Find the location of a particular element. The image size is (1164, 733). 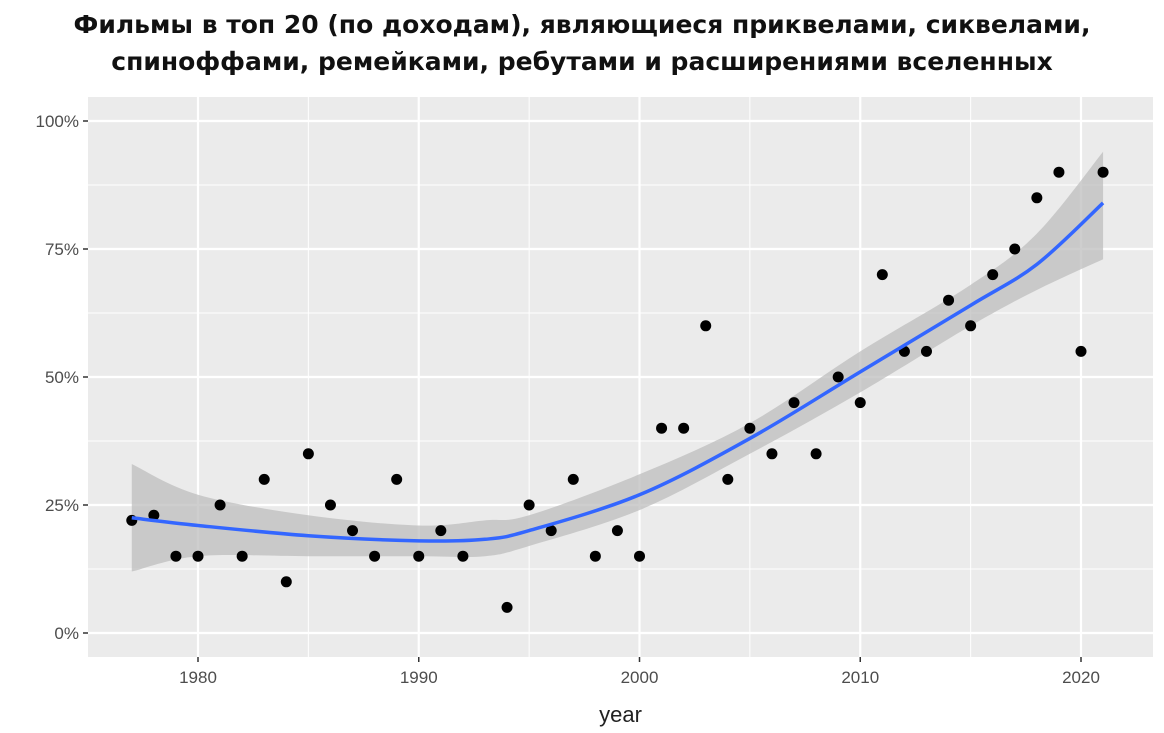

x-tick-label: 2020 is located at coordinates (1081, 677).